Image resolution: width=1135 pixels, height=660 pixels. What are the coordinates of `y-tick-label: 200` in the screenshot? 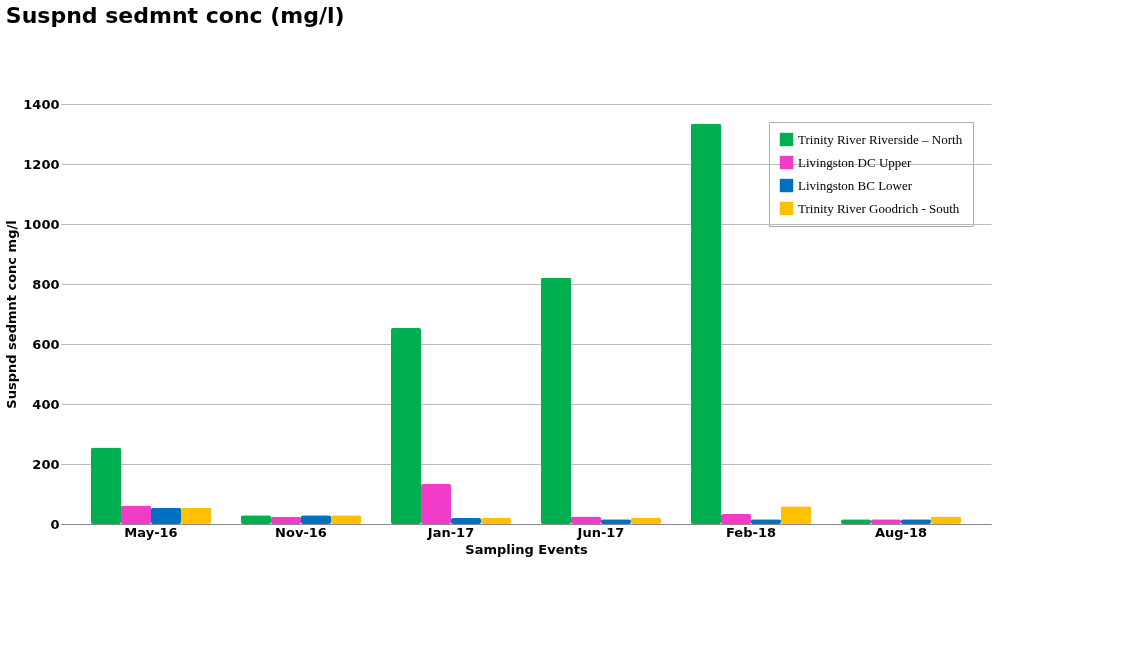 It's located at (46, 464).